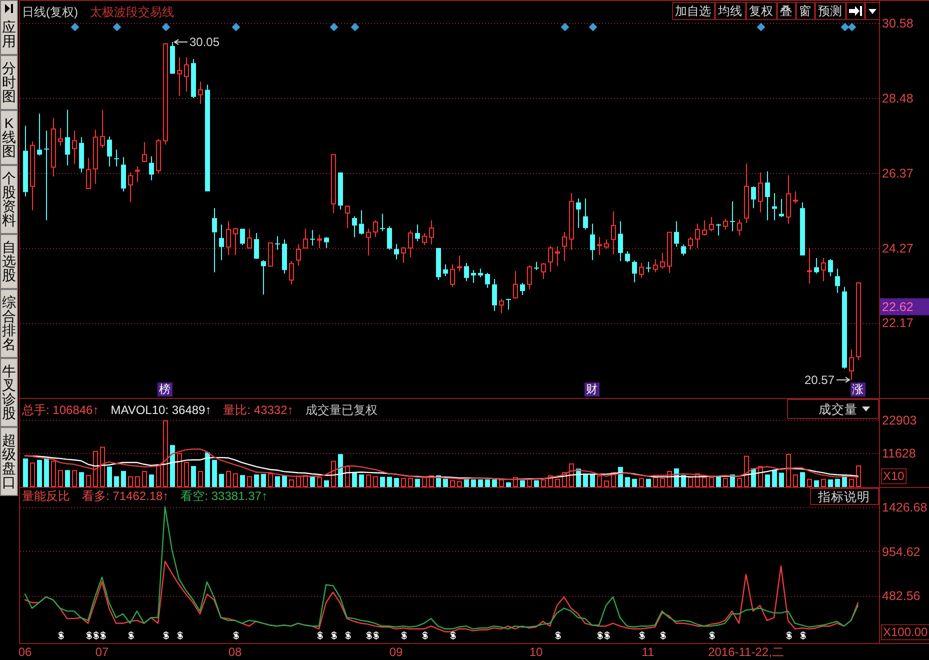 The height and width of the screenshot is (660, 929). What do you see at coordinates (843, 497) in the screenshot?
I see `annotation: 指标说明` at bounding box center [843, 497].